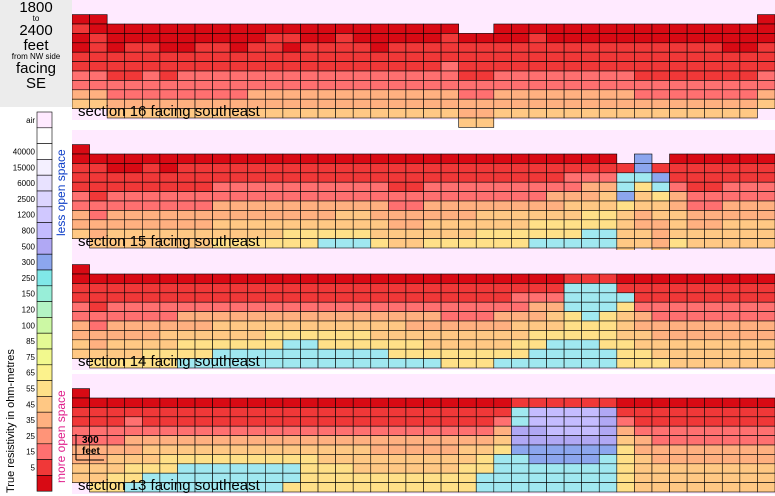  What do you see at coordinates (90, 440) in the screenshot?
I see `scale-bar-value: 300` at bounding box center [90, 440].